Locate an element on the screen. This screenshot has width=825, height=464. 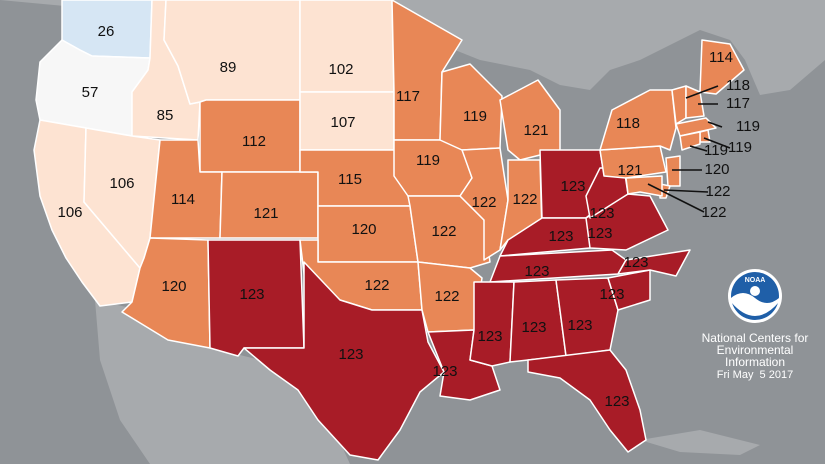
rank-label-ri: 119 is located at coordinates (740, 147).